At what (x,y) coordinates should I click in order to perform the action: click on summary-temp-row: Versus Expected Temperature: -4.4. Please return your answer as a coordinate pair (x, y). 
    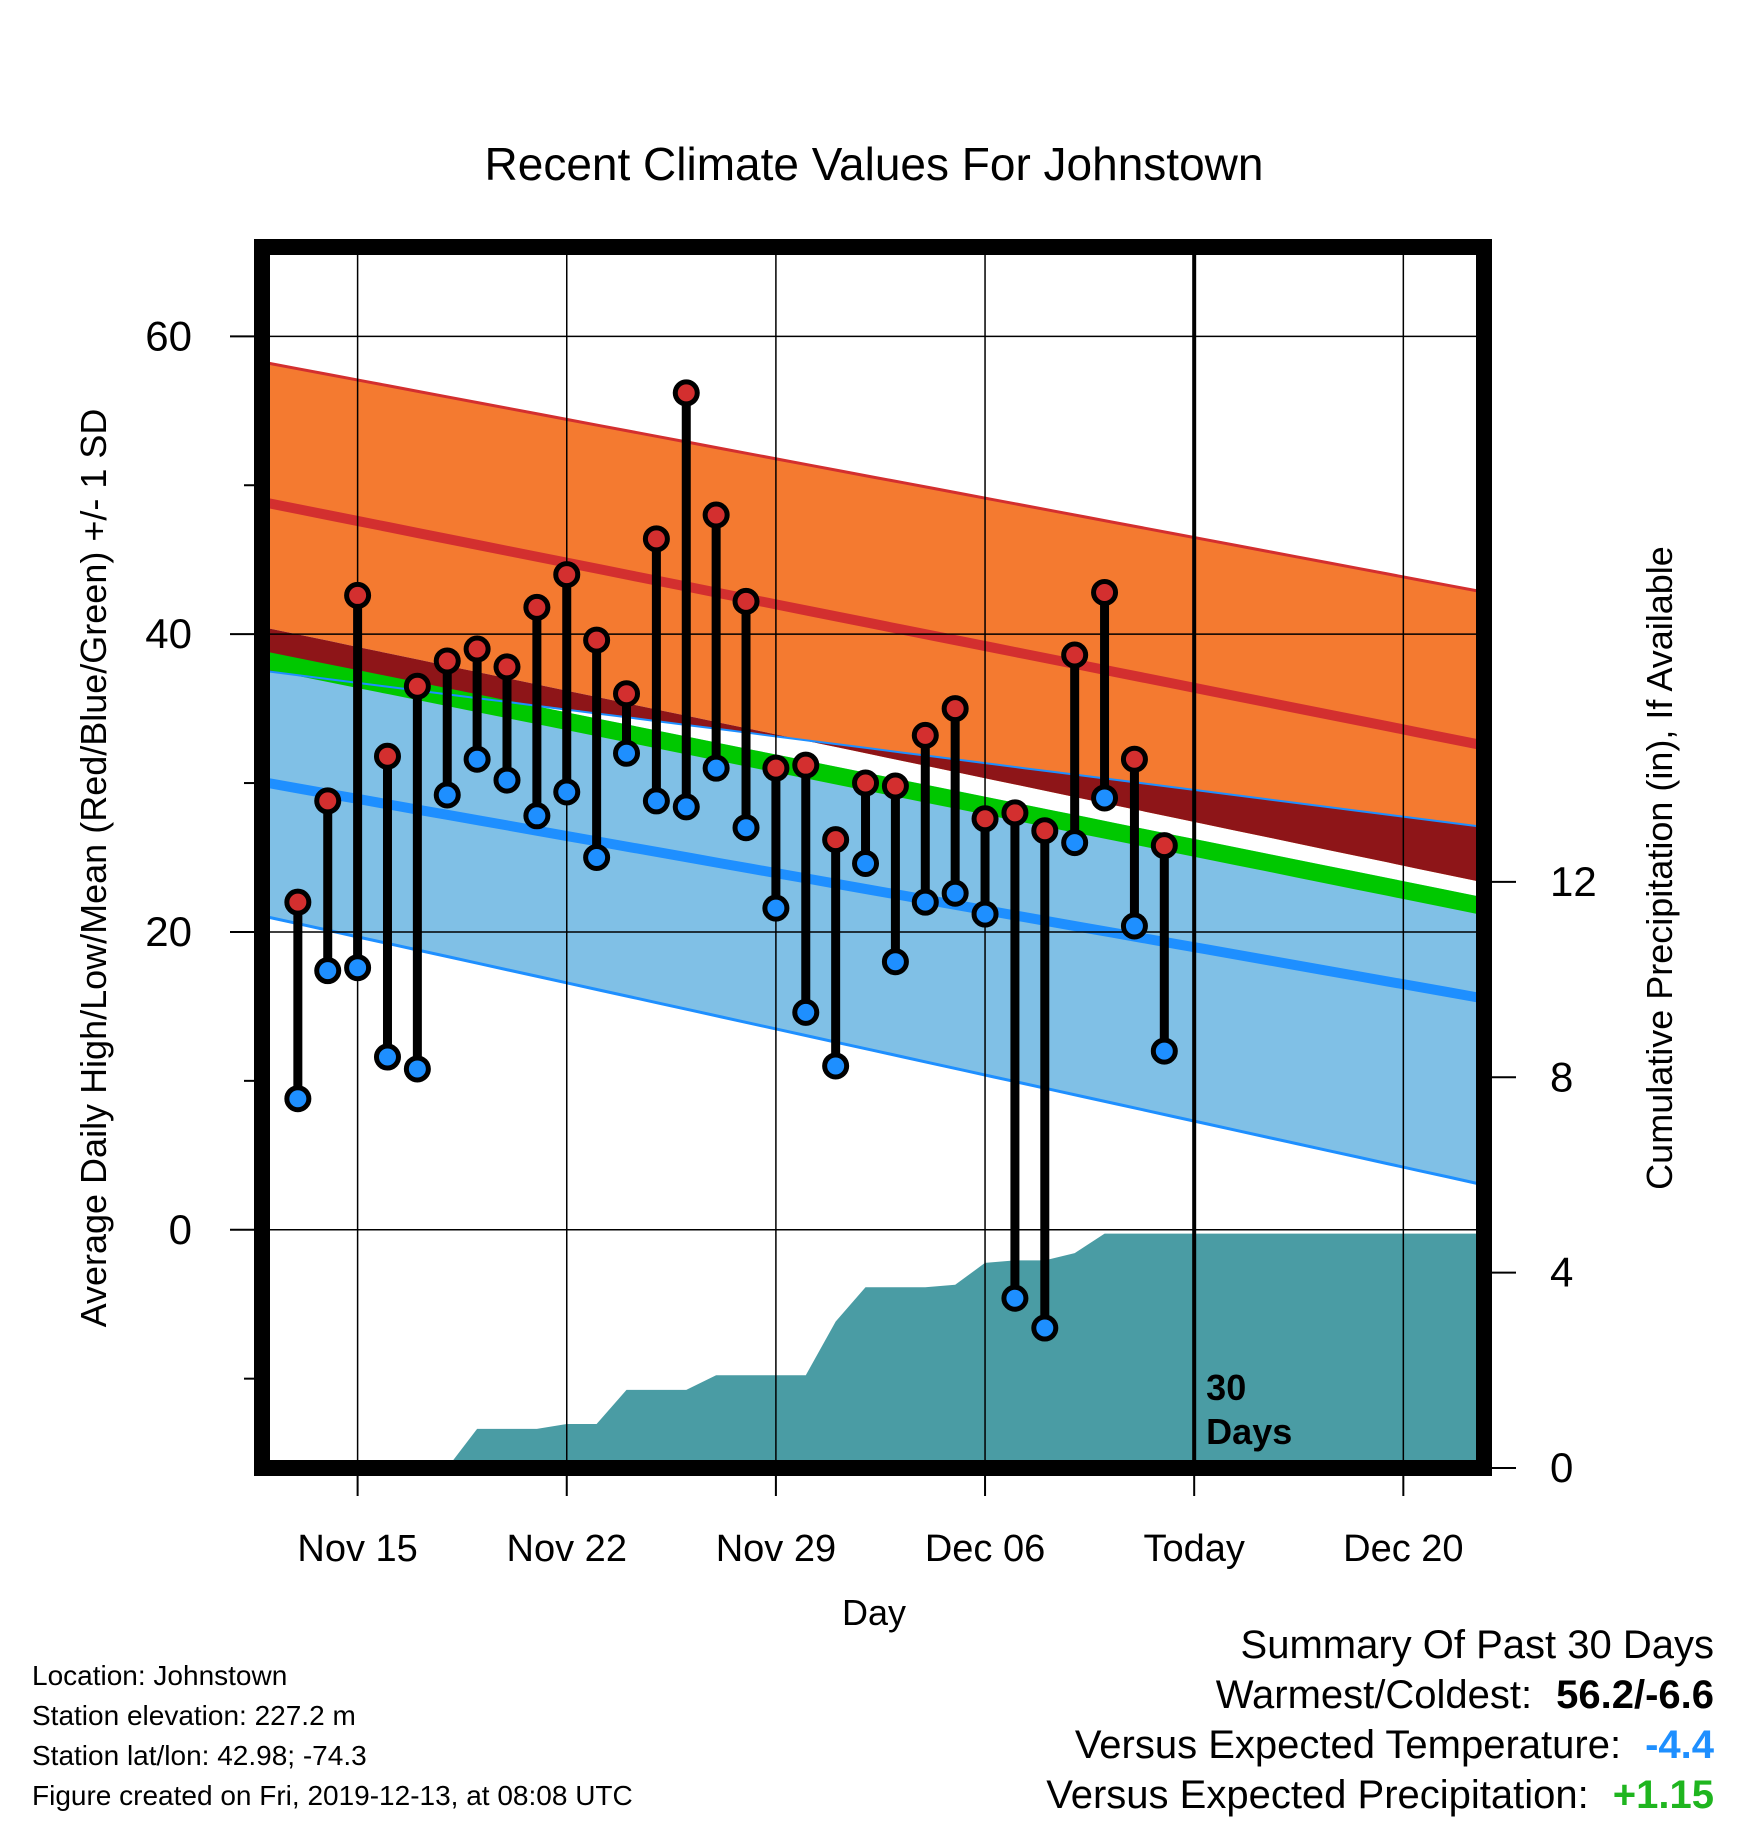
    Looking at the image, I should click on (1380, 1745).